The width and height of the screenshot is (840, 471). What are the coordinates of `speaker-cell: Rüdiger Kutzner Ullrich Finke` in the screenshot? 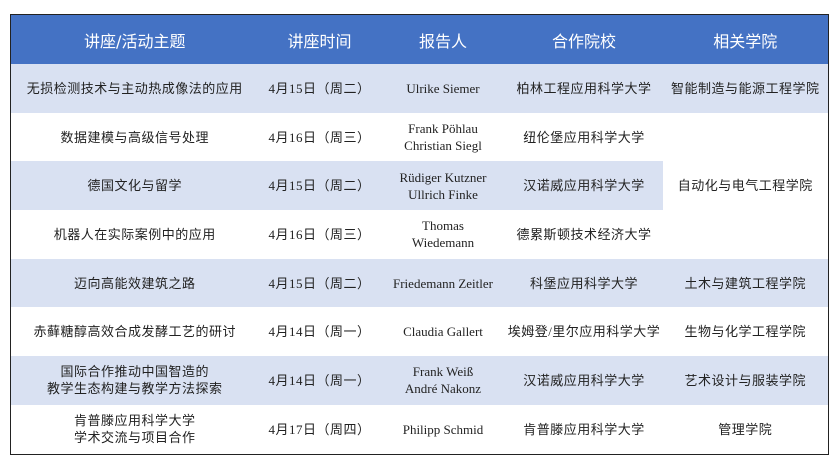 It's located at (443, 186).